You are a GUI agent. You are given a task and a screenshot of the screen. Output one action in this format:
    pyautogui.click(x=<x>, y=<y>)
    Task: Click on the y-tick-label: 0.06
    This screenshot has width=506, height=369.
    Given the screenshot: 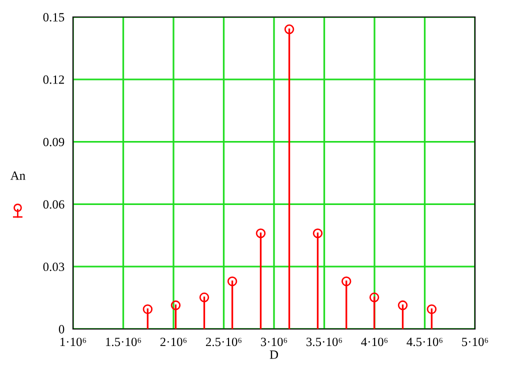 What is the action you would take?
    pyautogui.click(x=53, y=204)
    